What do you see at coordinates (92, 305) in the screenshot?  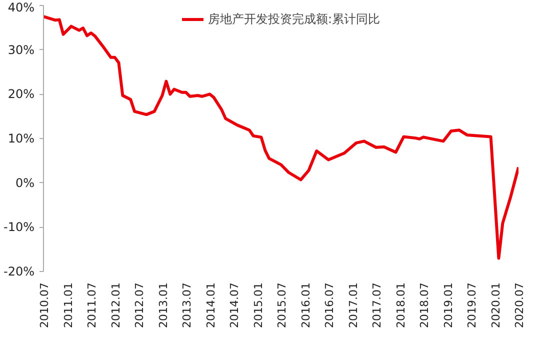 I see `x-tick-label: 2011.07` at bounding box center [92, 305].